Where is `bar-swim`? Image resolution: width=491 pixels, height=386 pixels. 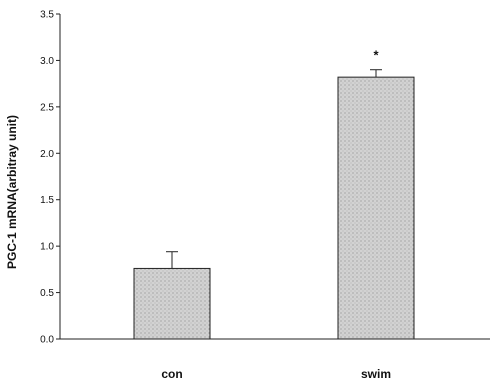
bar-swim is located at coordinates (376, 208).